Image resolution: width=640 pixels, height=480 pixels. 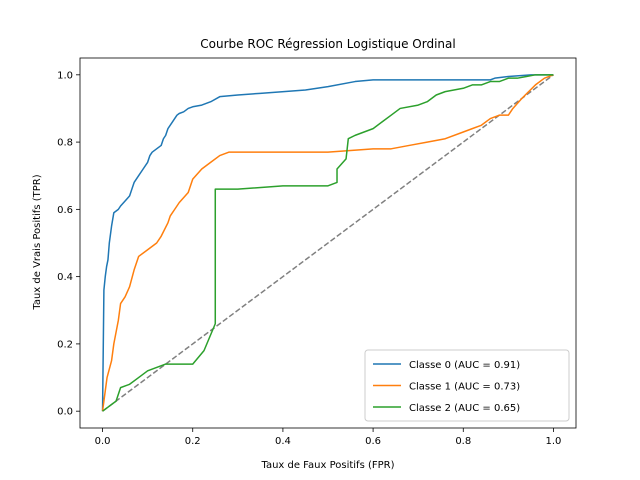 I want to click on y-tick-label: 0.0, so click(x=65, y=412).